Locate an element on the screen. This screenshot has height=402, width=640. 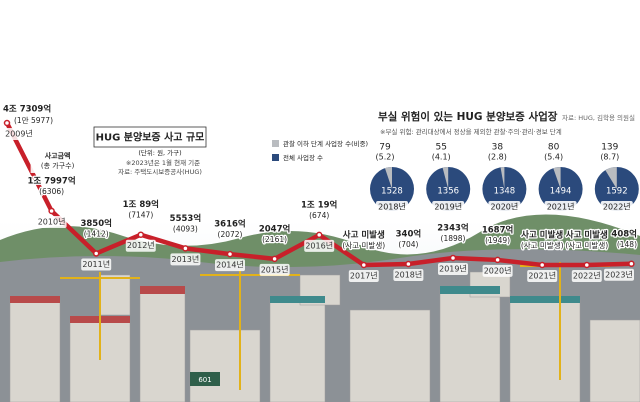
pie-total is located at coordinates (504, 189).